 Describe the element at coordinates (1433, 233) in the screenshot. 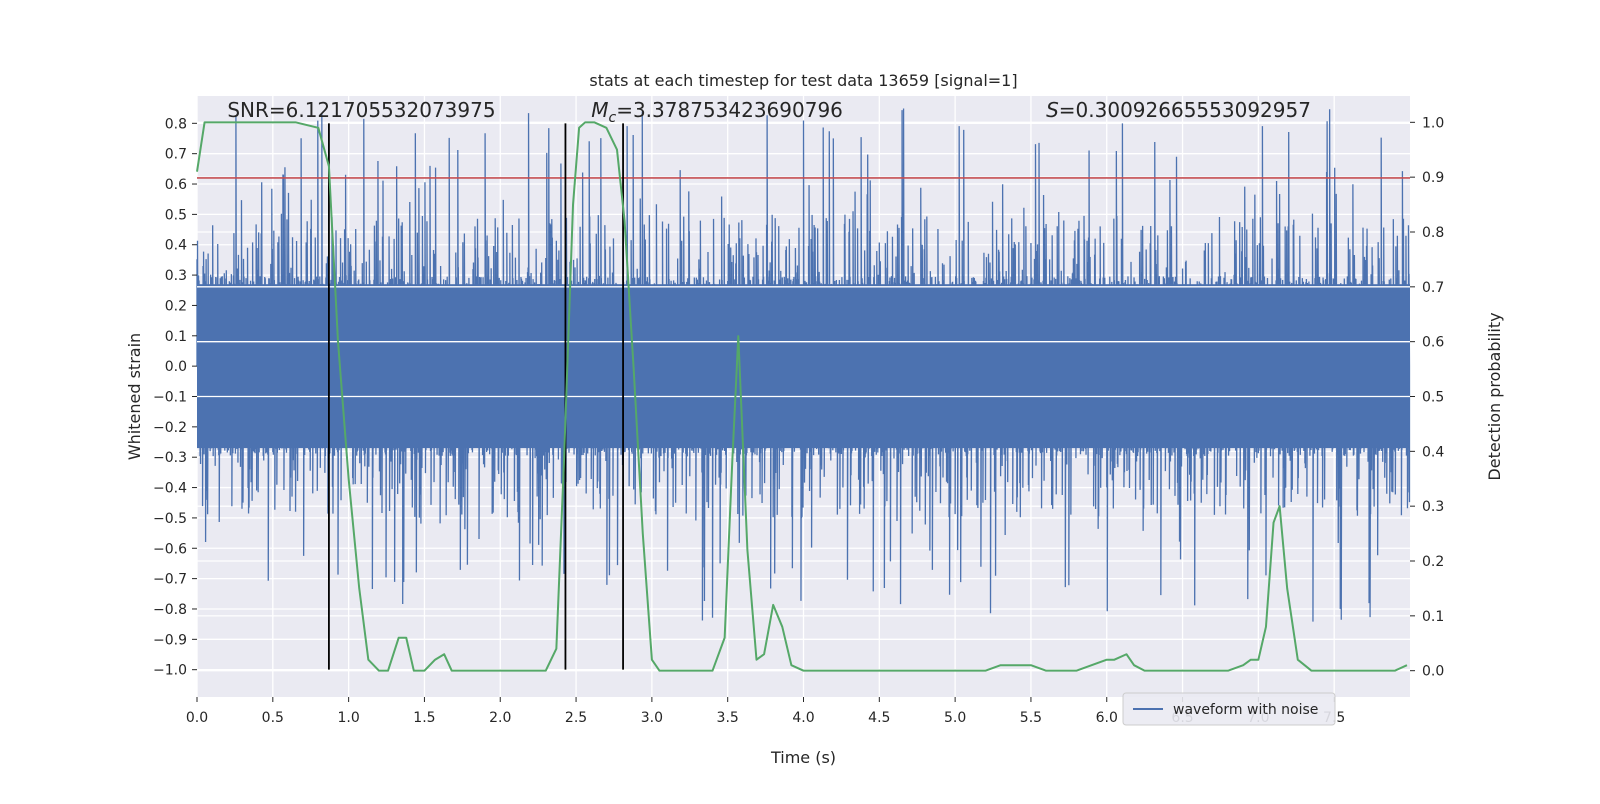

I see `y2-tick-label: 0.8` at that location.